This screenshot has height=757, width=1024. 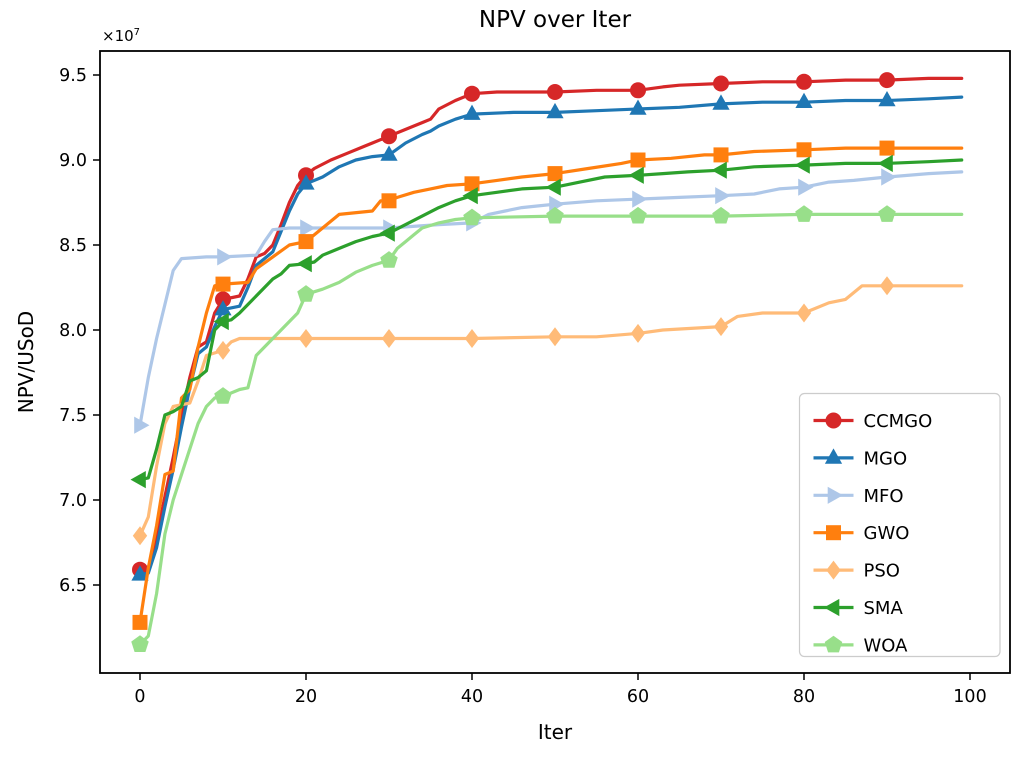 What do you see at coordinates (472, 697) in the screenshot?
I see `x-tick-label: 40` at bounding box center [472, 697].